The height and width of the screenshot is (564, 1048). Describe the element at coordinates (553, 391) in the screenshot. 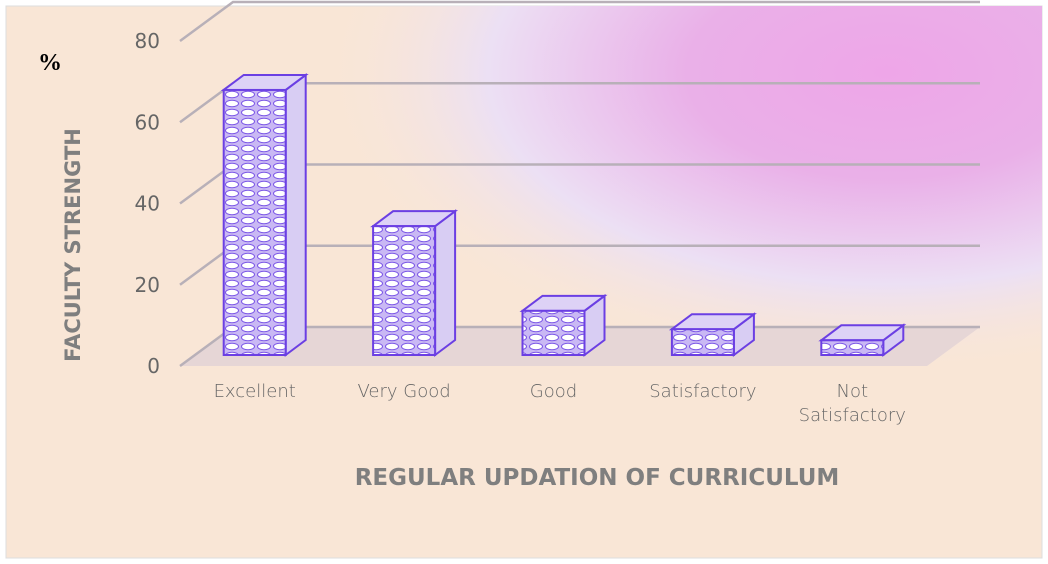

I see `x-tick-label: Good` at that location.